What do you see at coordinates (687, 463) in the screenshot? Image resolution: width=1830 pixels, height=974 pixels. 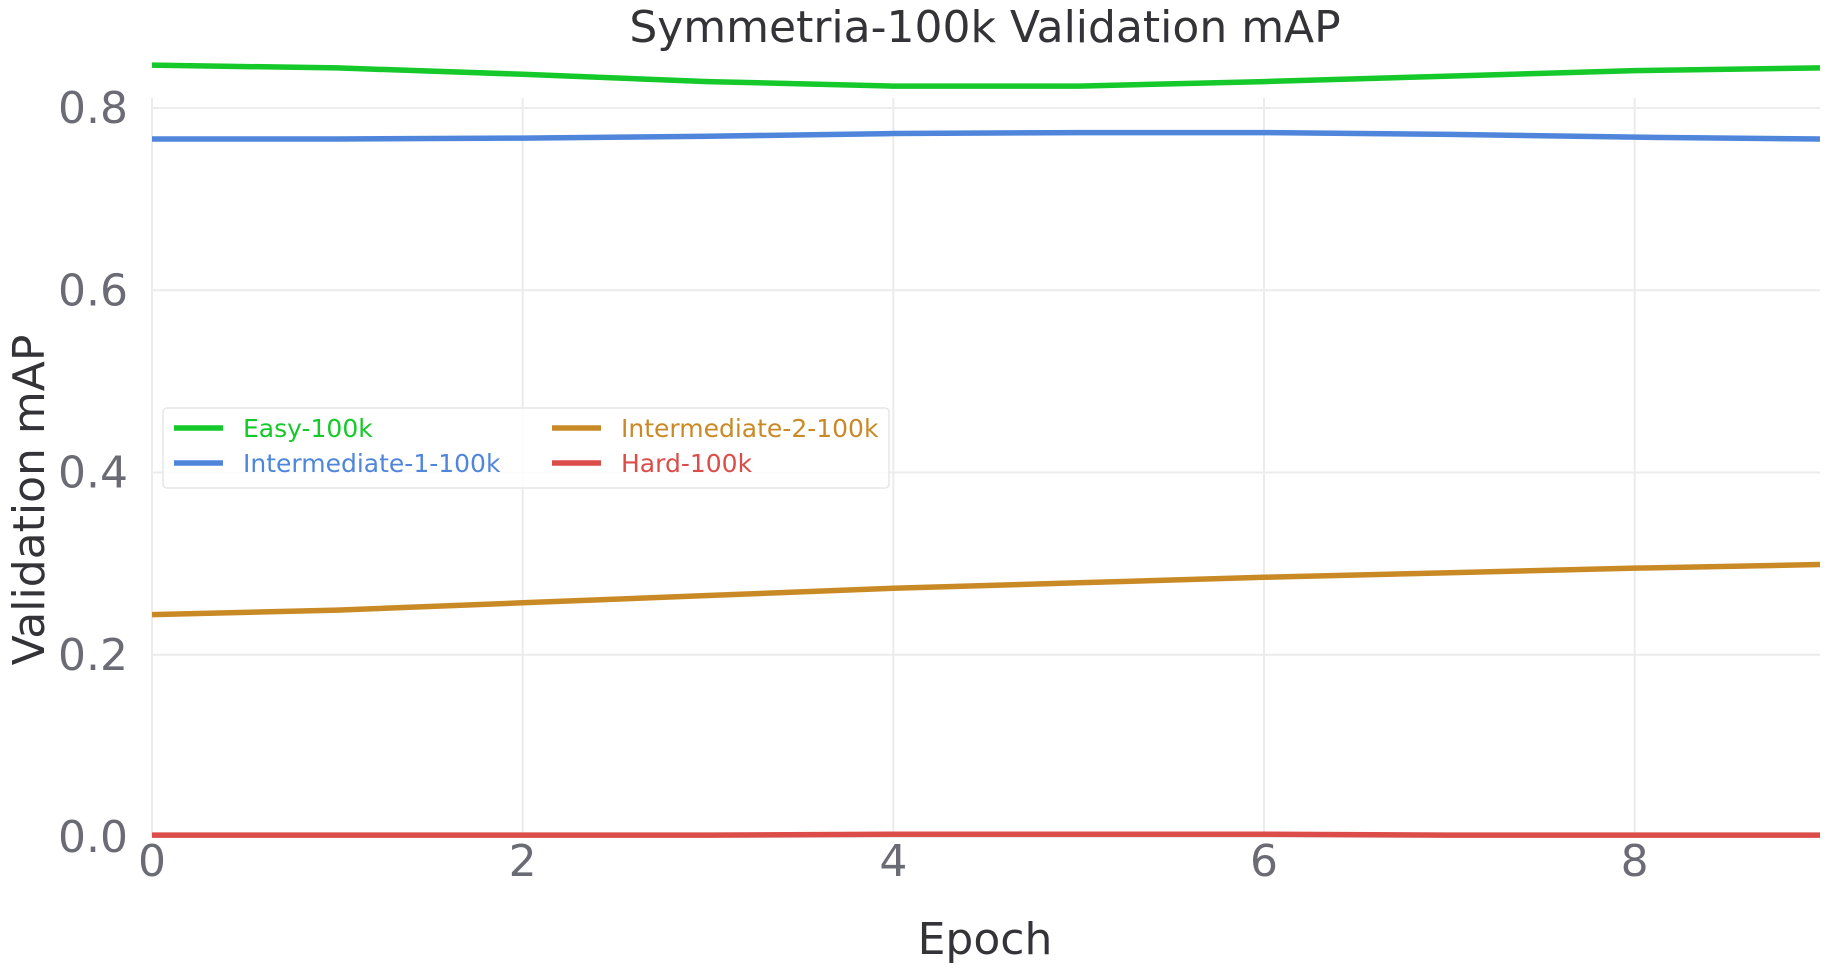 I see `legend-label-hard-100k: Hard-100k` at bounding box center [687, 463].